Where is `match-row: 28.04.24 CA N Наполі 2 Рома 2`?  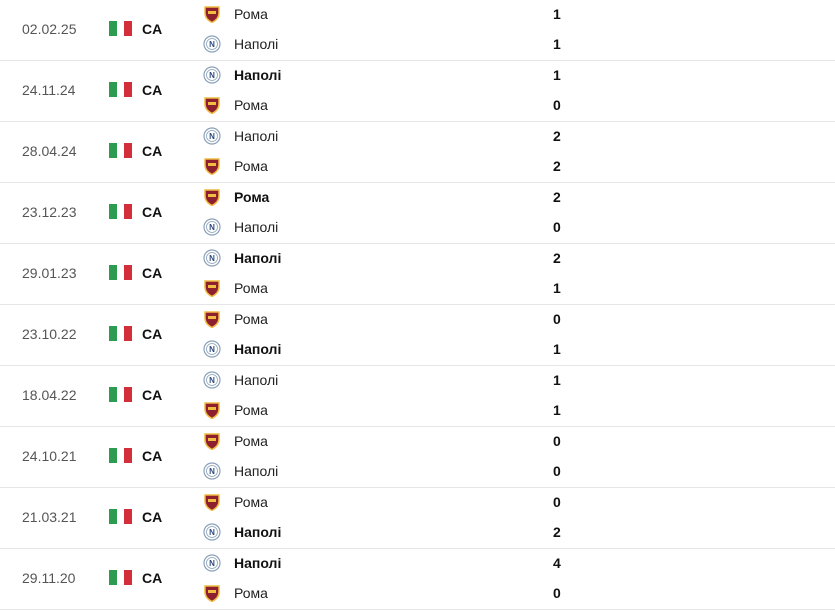 match-row: 28.04.24 CA N Наполі 2 Рома 2 is located at coordinates (417, 152).